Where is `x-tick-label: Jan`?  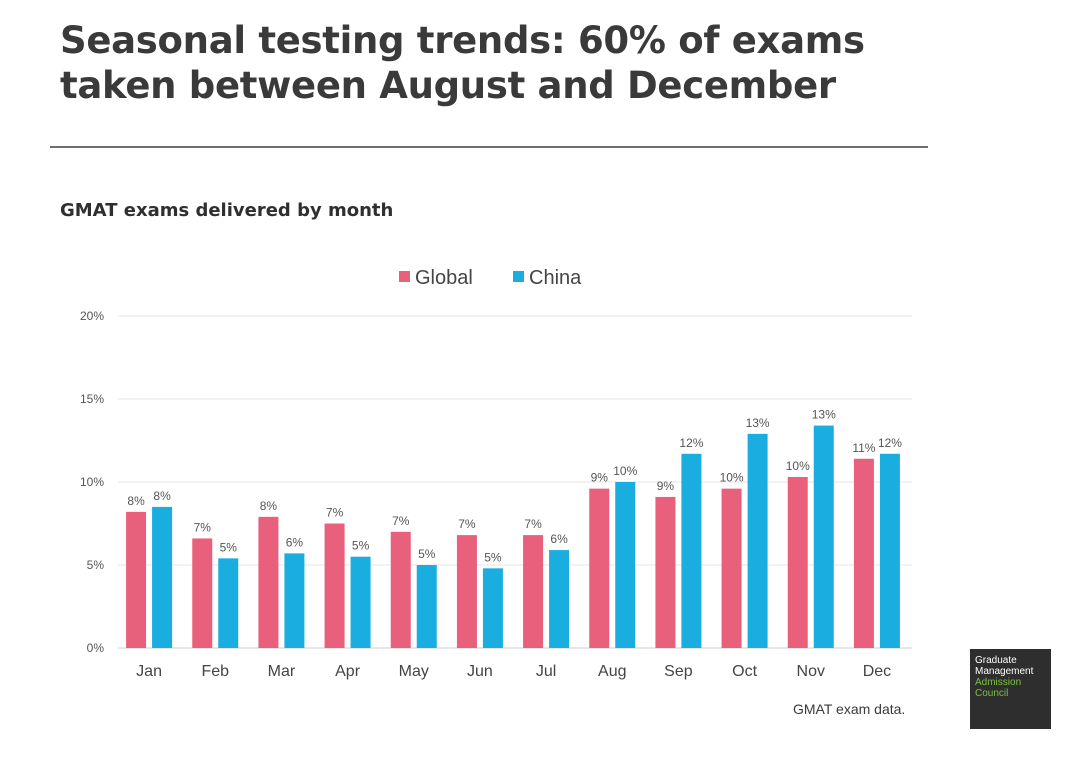
x-tick-label: Jan is located at coordinates (149, 671).